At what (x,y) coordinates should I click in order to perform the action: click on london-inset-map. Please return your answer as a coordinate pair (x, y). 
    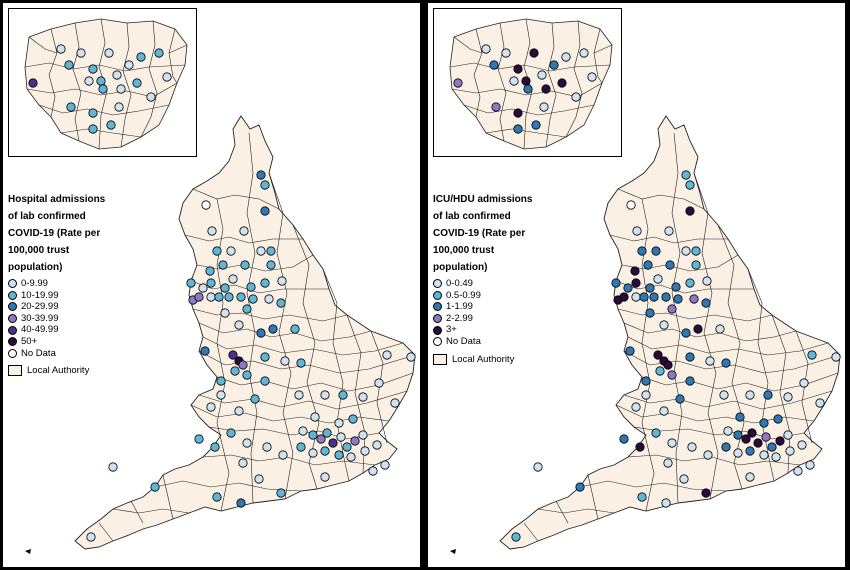
    Looking at the image, I should click on (527, 82).